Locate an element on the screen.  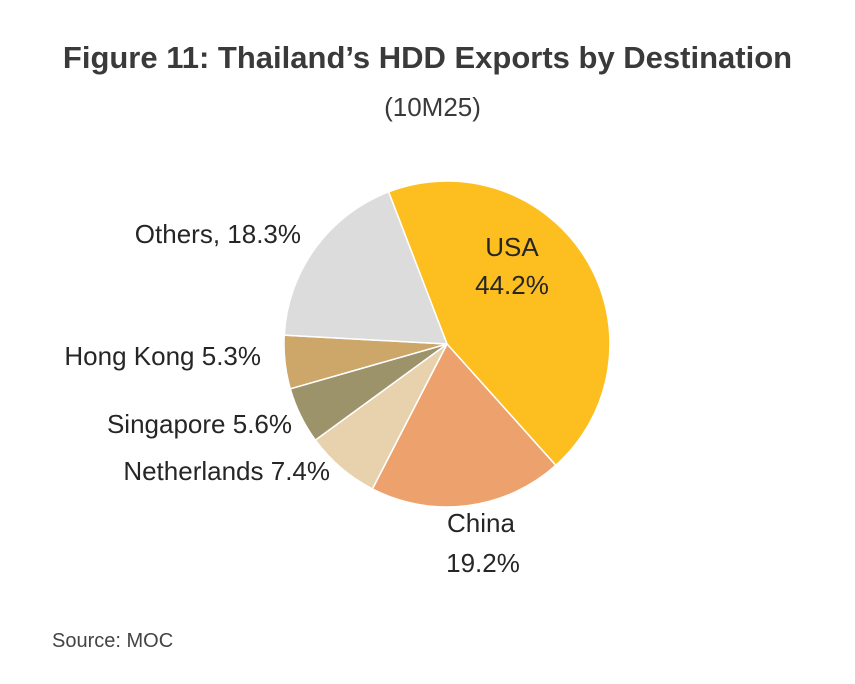
chart-subtitle: (10M25) is located at coordinates (432, 107).